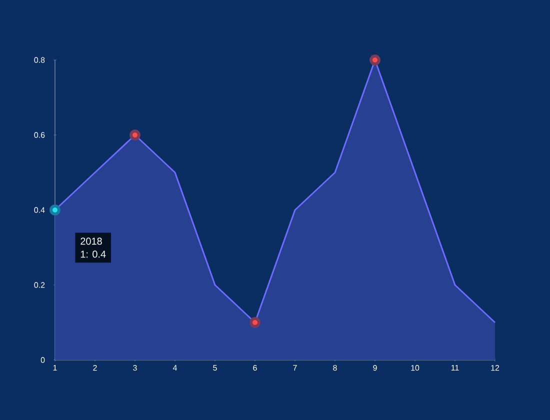 This screenshot has width=550, height=420. What do you see at coordinates (93, 254) in the screenshot?
I see `annotation: 1: 0.4` at bounding box center [93, 254].